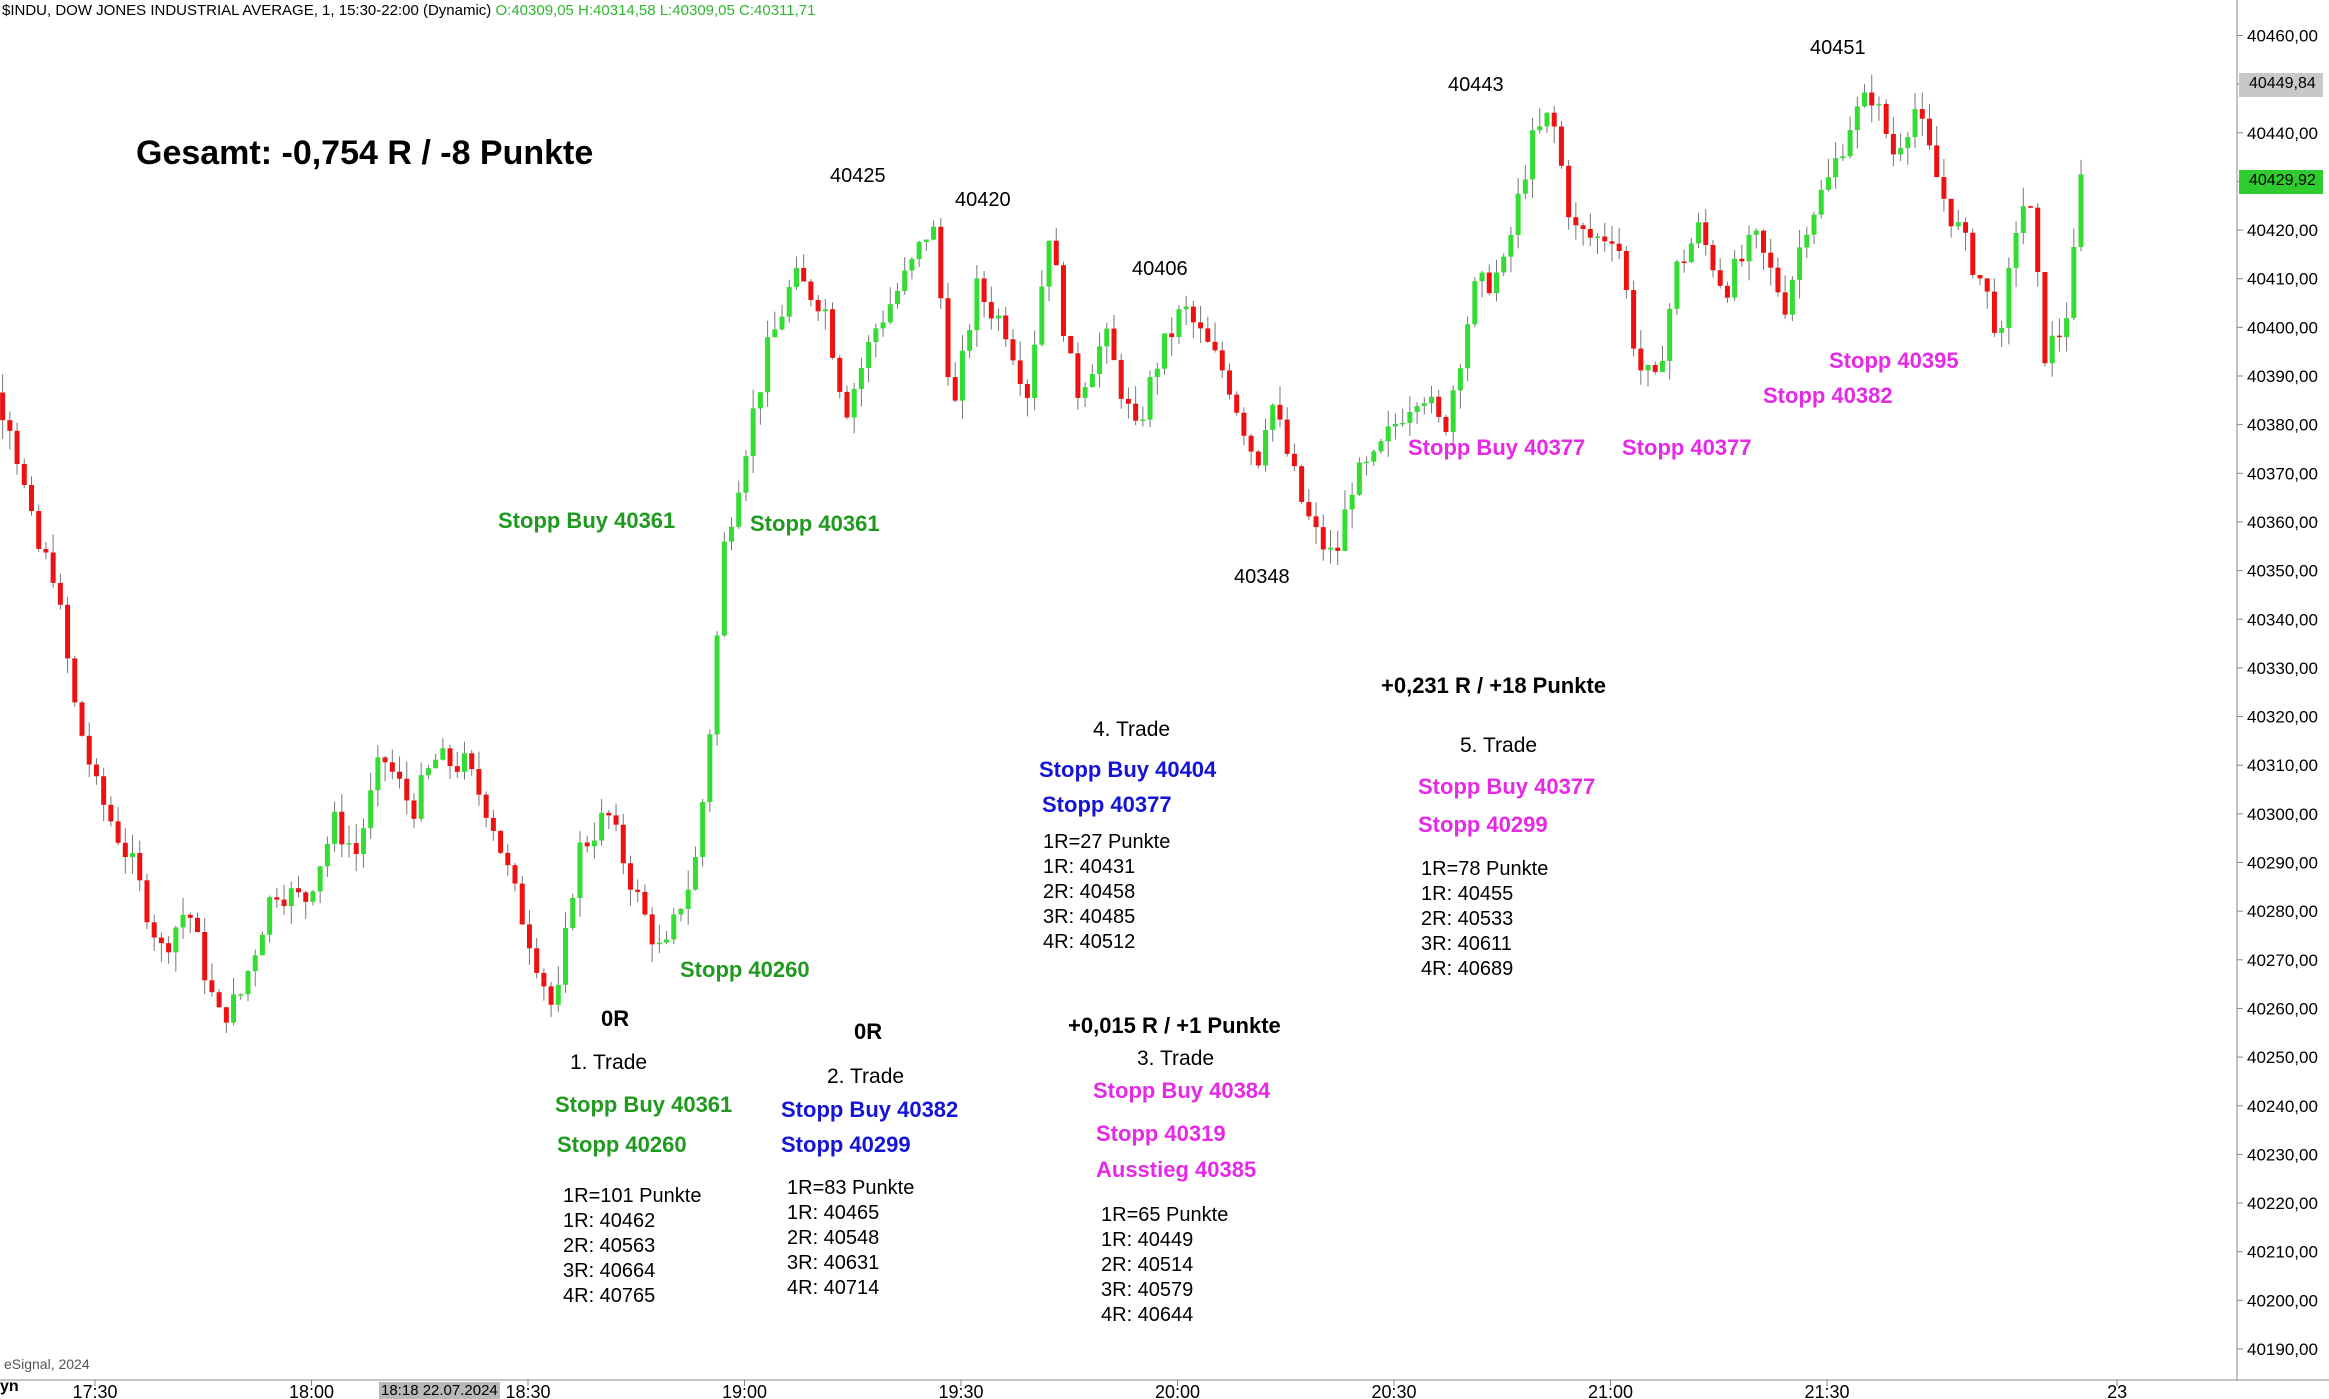  Describe the element at coordinates (1147, 1265) in the screenshot. I see `trade3-line: 2R: 40514` at that location.